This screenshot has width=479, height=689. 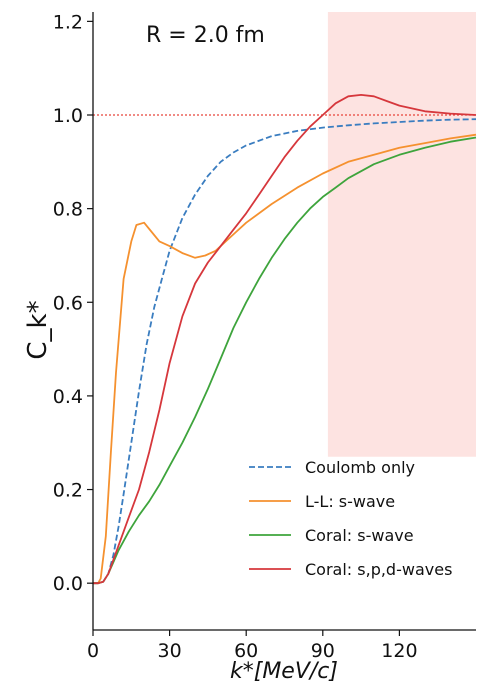 What do you see at coordinates (68, 22) in the screenshot?
I see `y-tick-label: 1.2` at bounding box center [68, 22].